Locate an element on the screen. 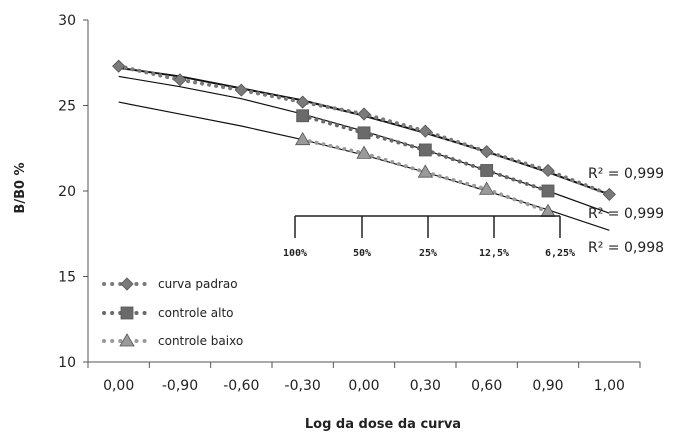 This screenshot has width=675, height=433. r2-label: R² = 0,998 is located at coordinates (626, 248).